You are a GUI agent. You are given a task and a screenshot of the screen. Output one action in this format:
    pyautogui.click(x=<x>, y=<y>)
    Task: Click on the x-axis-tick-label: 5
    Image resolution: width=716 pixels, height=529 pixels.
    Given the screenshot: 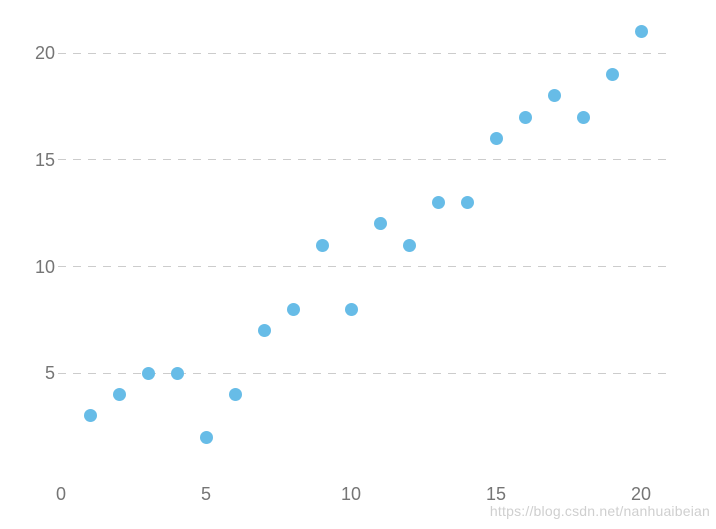 What is the action you would take?
    pyautogui.click(x=205, y=494)
    